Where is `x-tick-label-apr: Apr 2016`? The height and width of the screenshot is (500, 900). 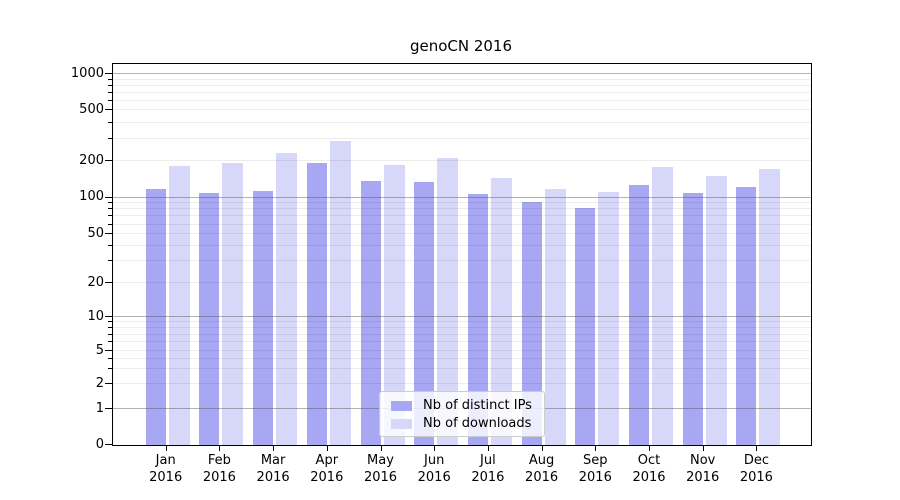
x-tick-label-apr: Apr 2016 is located at coordinates (327, 469).